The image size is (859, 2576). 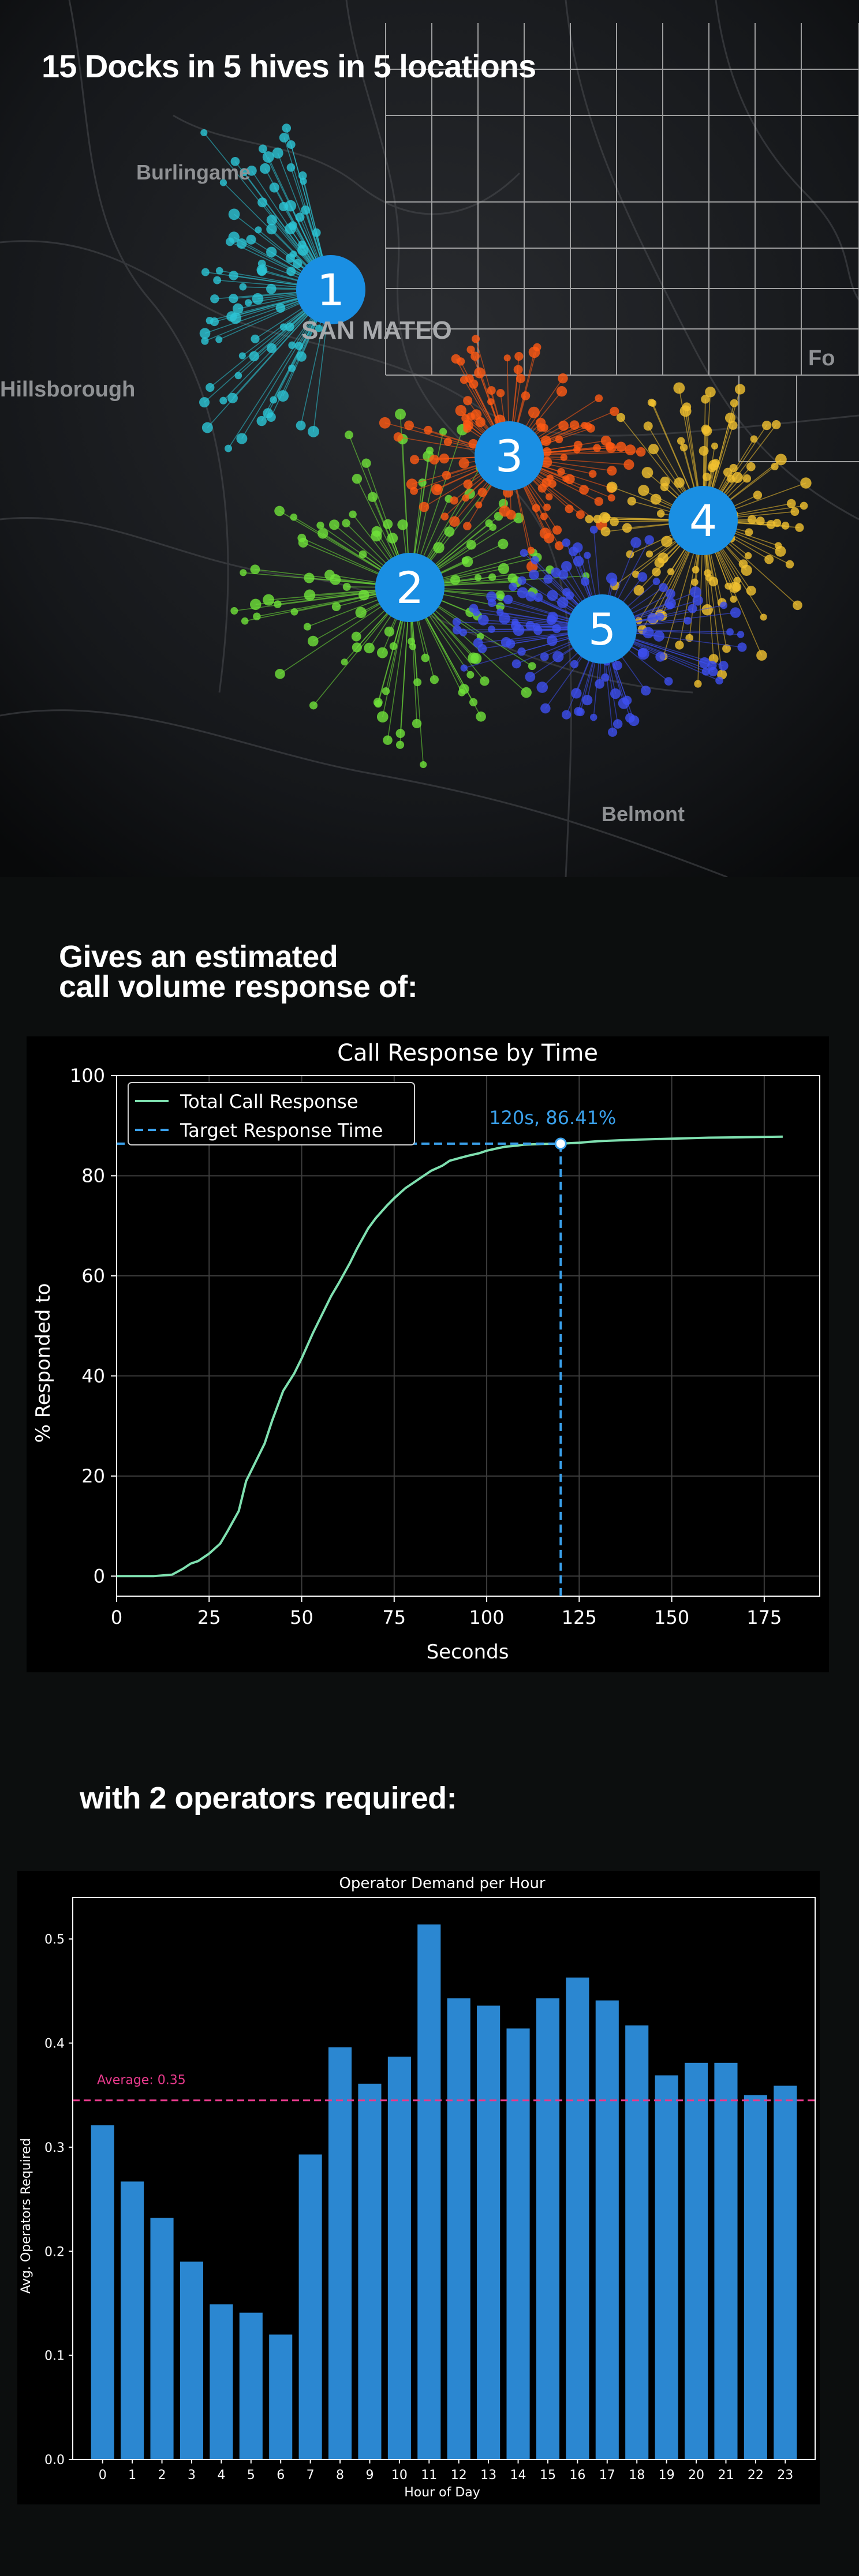 What do you see at coordinates (26, 2216) in the screenshot?
I see `y-axis-label: Avg. Operators Required` at bounding box center [26, 2216].